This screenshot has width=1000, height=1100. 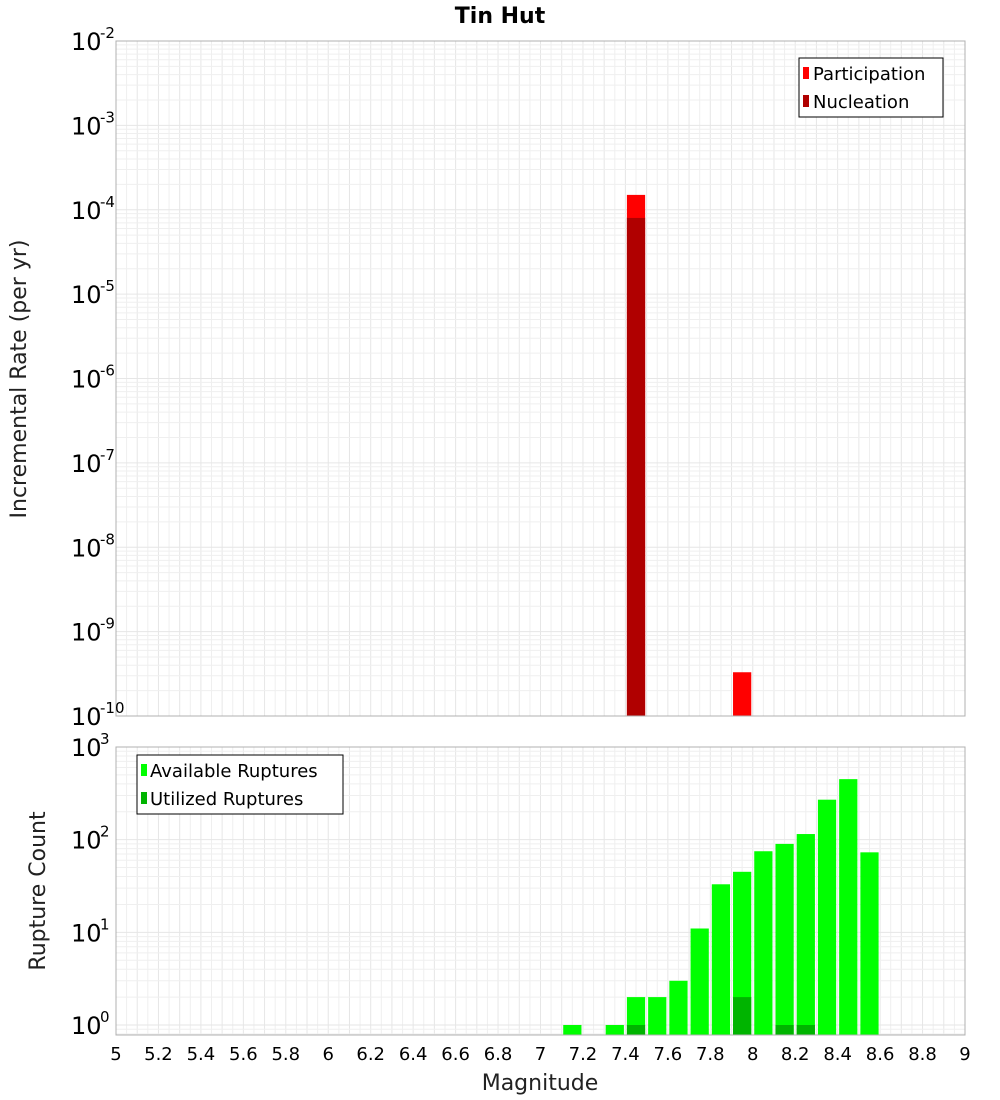 I want to click on x-tick-label: 5.8, so click(x=285, y=1054).